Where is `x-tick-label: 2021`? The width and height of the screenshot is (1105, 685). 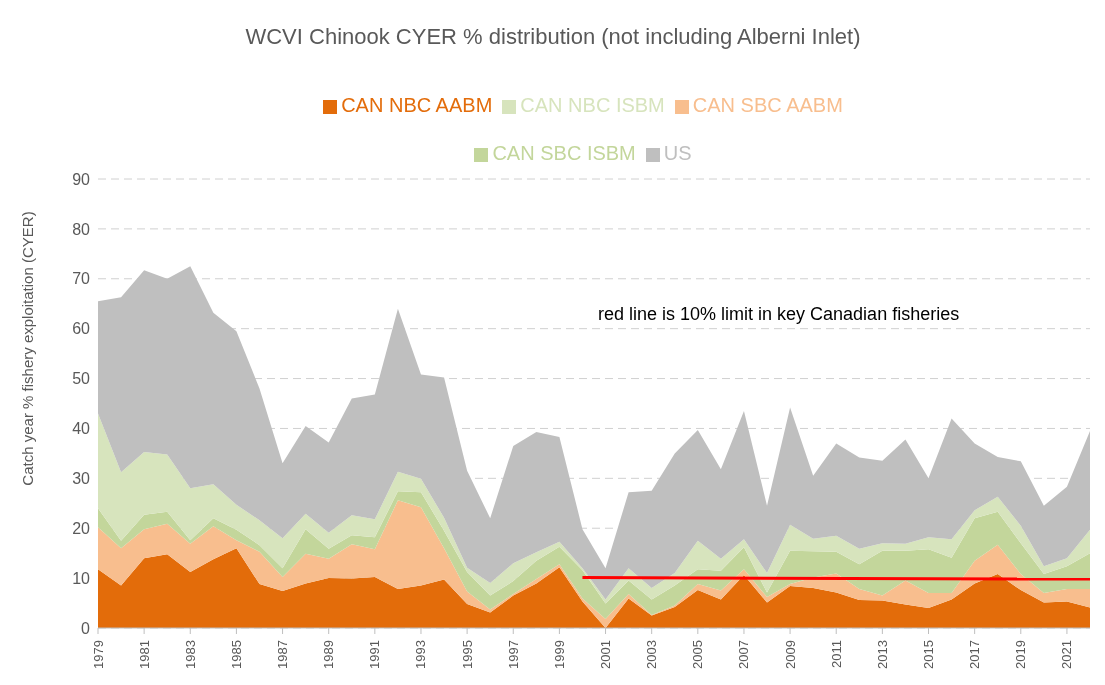
x-tick-label: 2021 is located at coordinates (1067, 654).